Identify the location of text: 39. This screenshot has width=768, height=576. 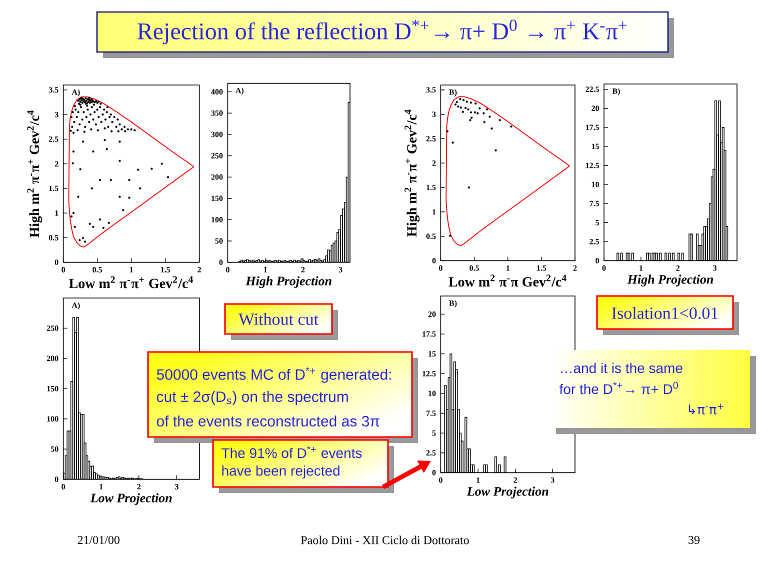
(694, 540).